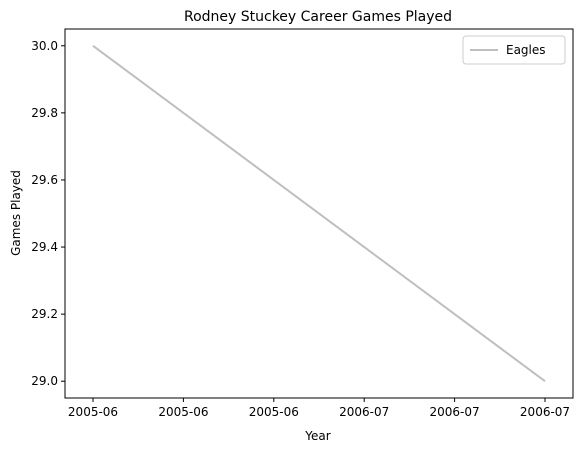 This screenshot has width=582, height=457. I want to click on y-tick-label: 29.0, so click(44, 381).